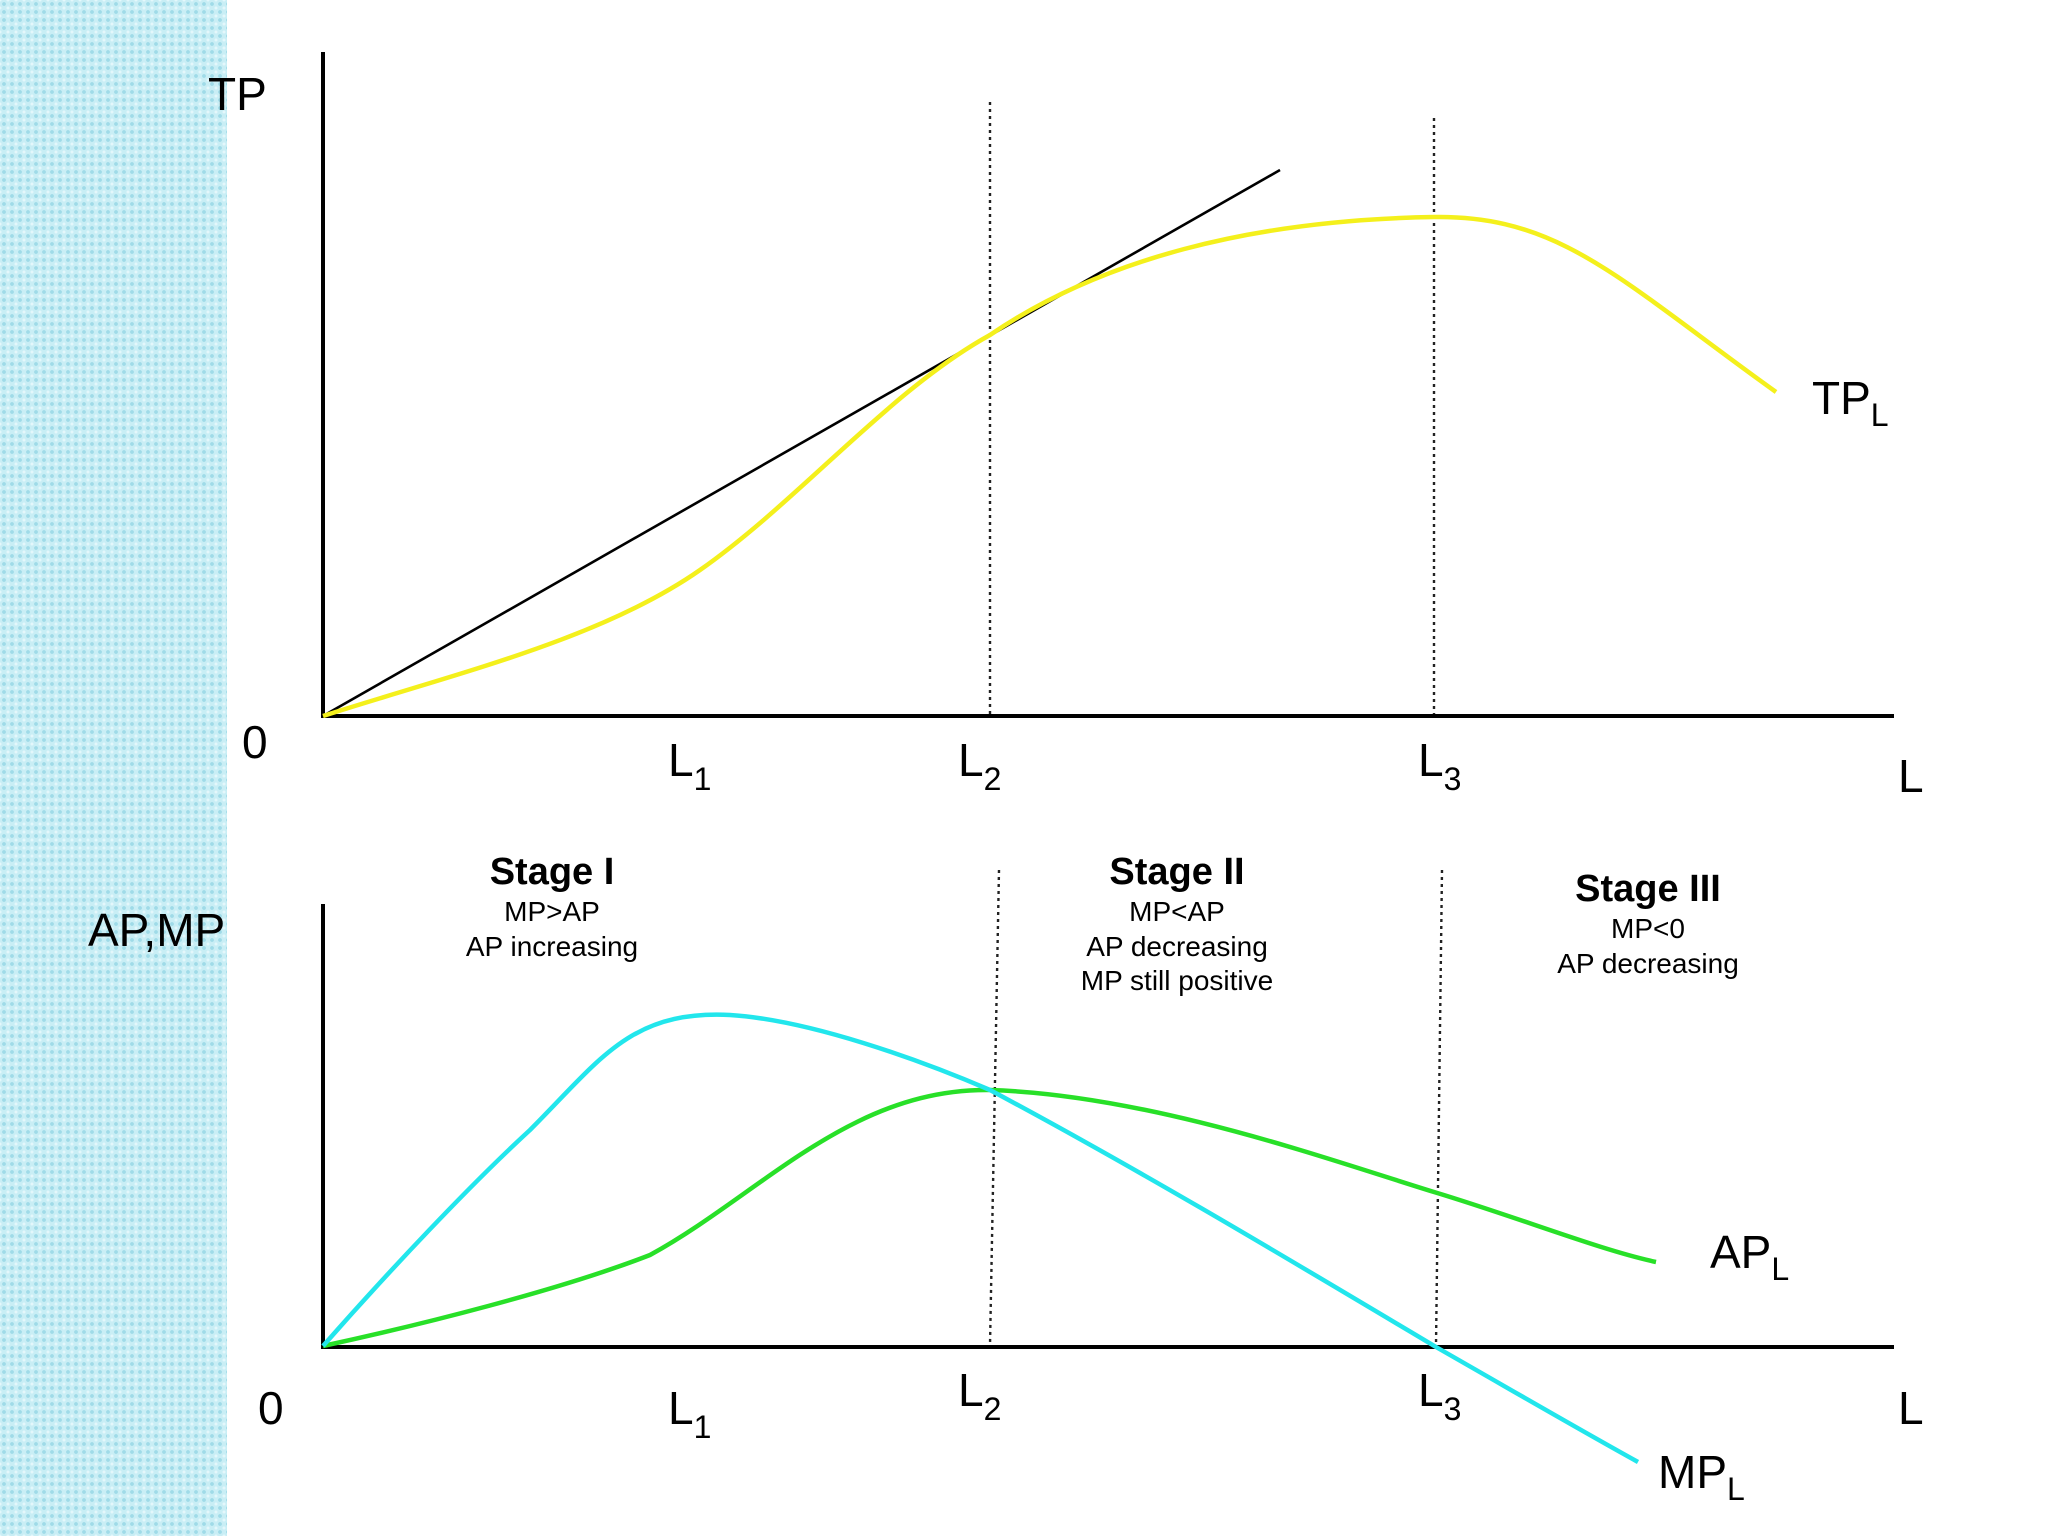 The width and height of the screenshot is (2048, 1536). I want to click on stage-1-title: Stage I, so click(552, 872).